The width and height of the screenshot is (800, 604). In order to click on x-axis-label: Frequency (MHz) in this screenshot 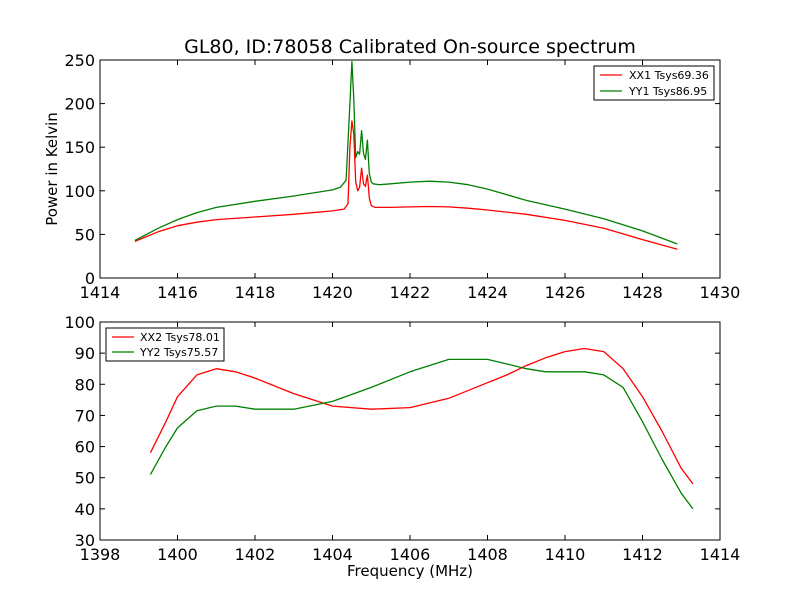, I will do `click(410, 571)`.